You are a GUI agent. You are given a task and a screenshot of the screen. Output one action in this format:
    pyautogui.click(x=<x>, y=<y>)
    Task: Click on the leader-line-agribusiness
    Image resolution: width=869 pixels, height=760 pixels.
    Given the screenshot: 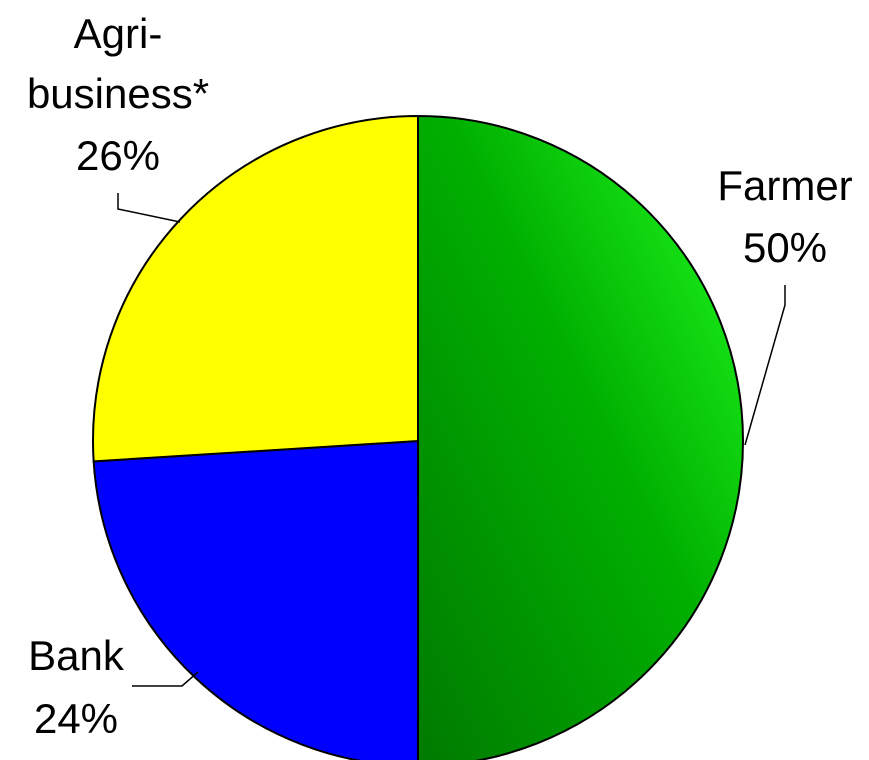 What is the action you would take?
    pyautogui.click(x=149, y=208)
    